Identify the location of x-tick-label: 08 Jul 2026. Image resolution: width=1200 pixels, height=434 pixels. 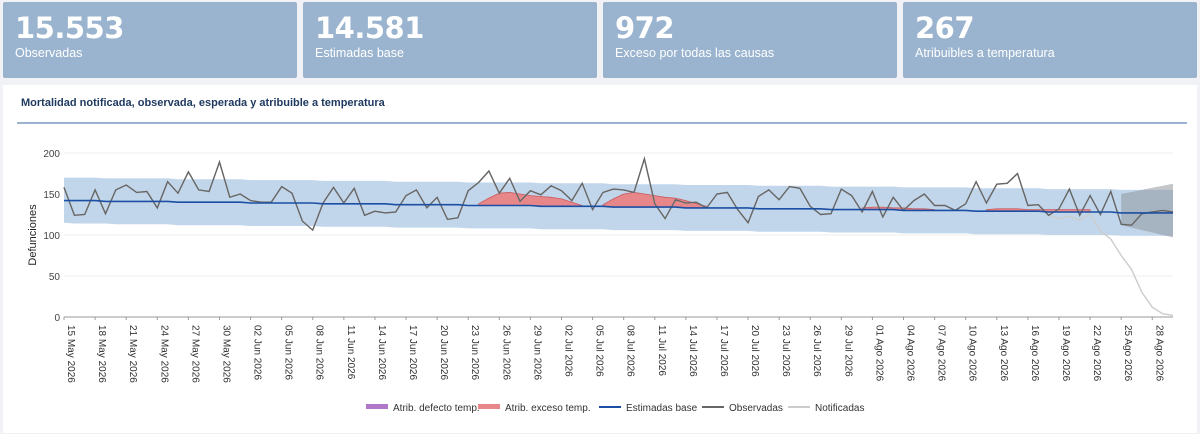
(630, 351).